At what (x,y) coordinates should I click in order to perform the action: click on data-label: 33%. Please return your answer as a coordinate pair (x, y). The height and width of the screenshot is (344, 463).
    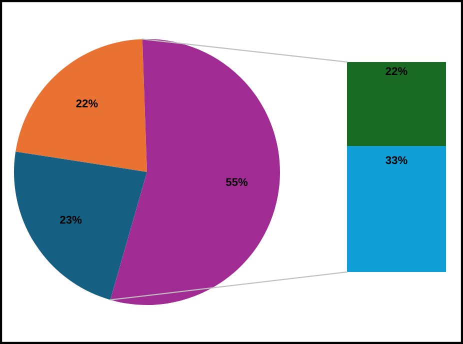
    Looking at the image, I should click on (397, 160).